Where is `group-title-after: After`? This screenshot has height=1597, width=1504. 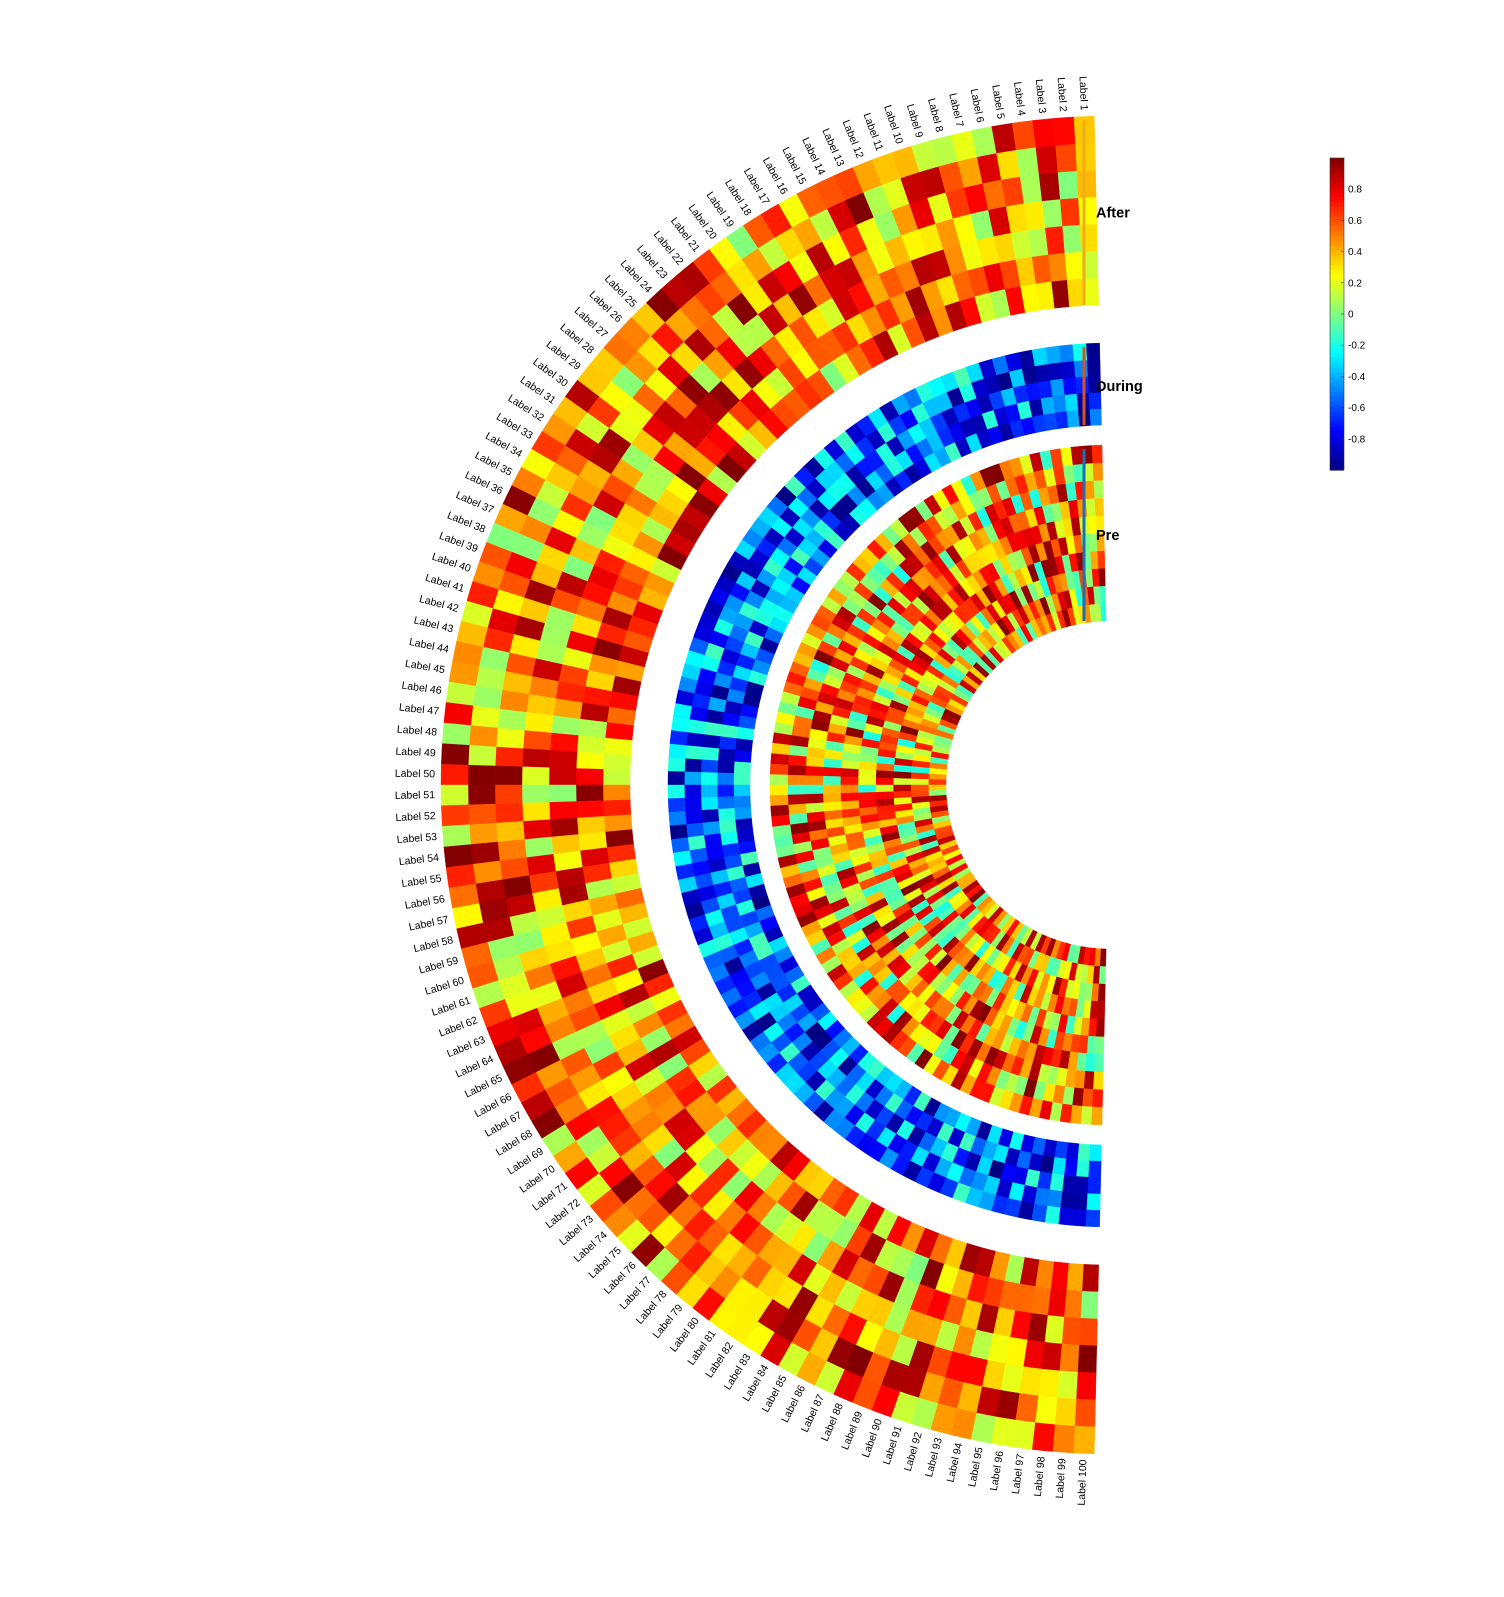 group-title-after: After is located at coordinates (1113, 214).